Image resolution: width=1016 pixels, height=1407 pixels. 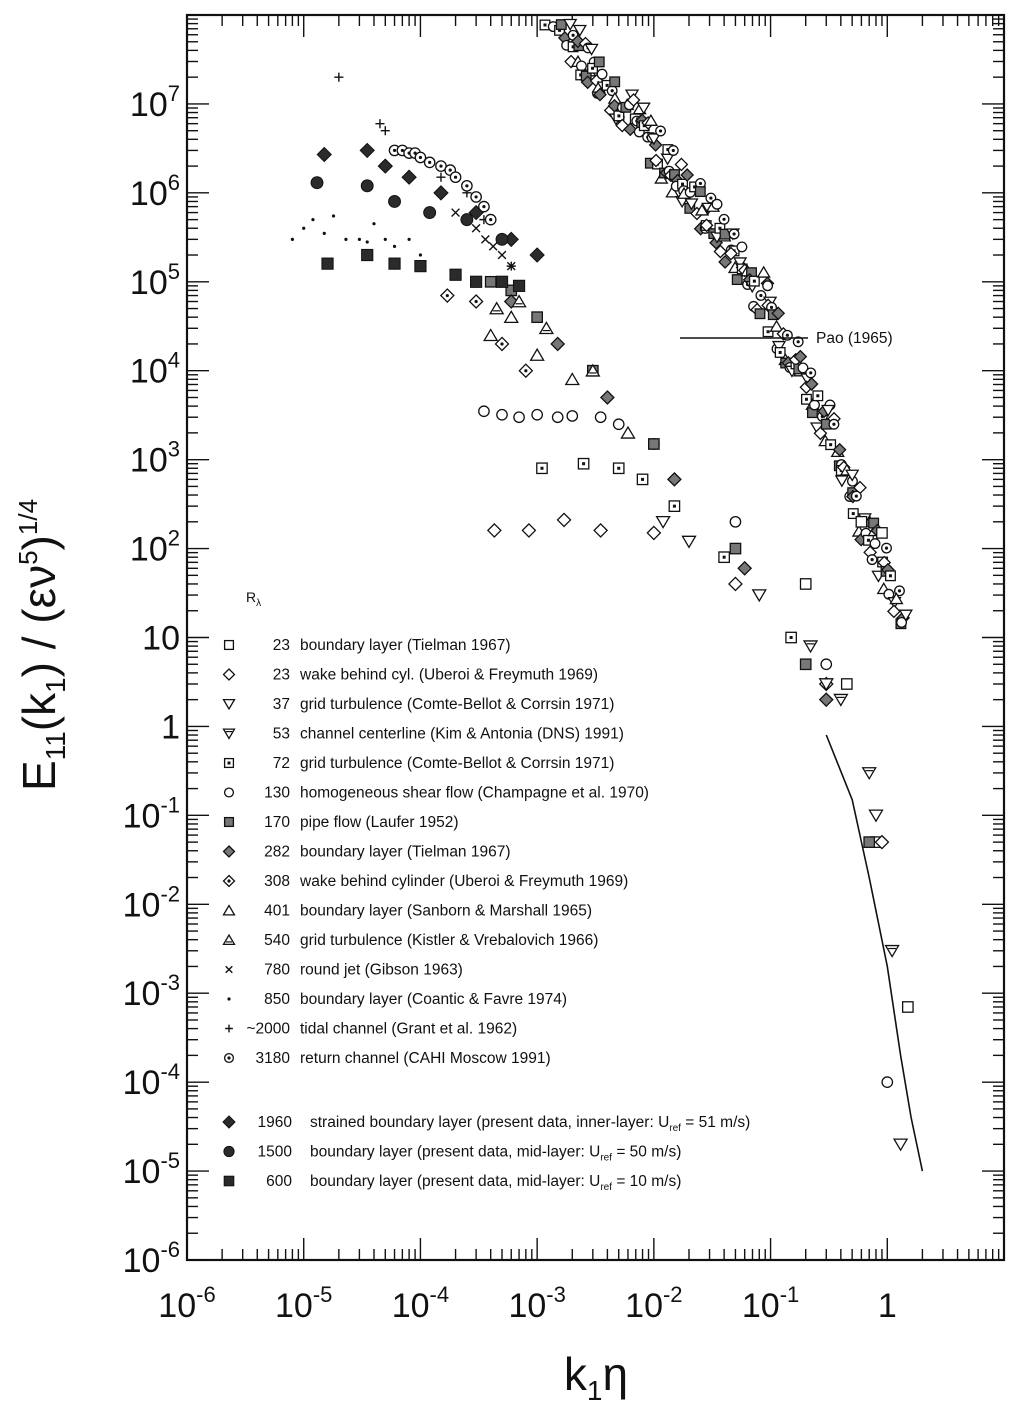 What do you see at coordinates (151, 902) in the screenshot?
I see `y-tick-label: 10-2` at bounding box center [151, 902].